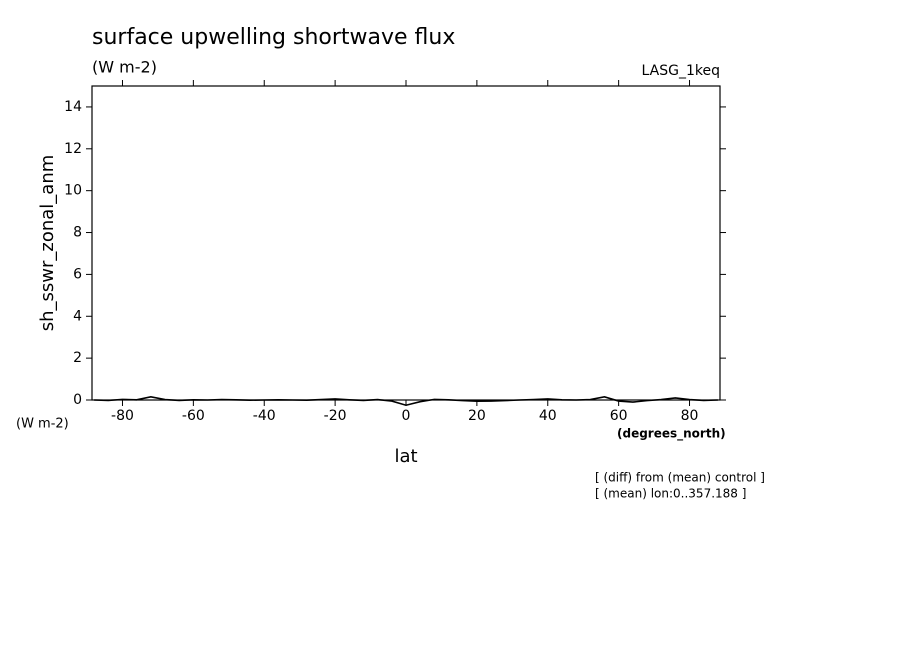 The image size is (904, 654). I want to click on x-axis-units: (degrees_north), so click(671, 434).